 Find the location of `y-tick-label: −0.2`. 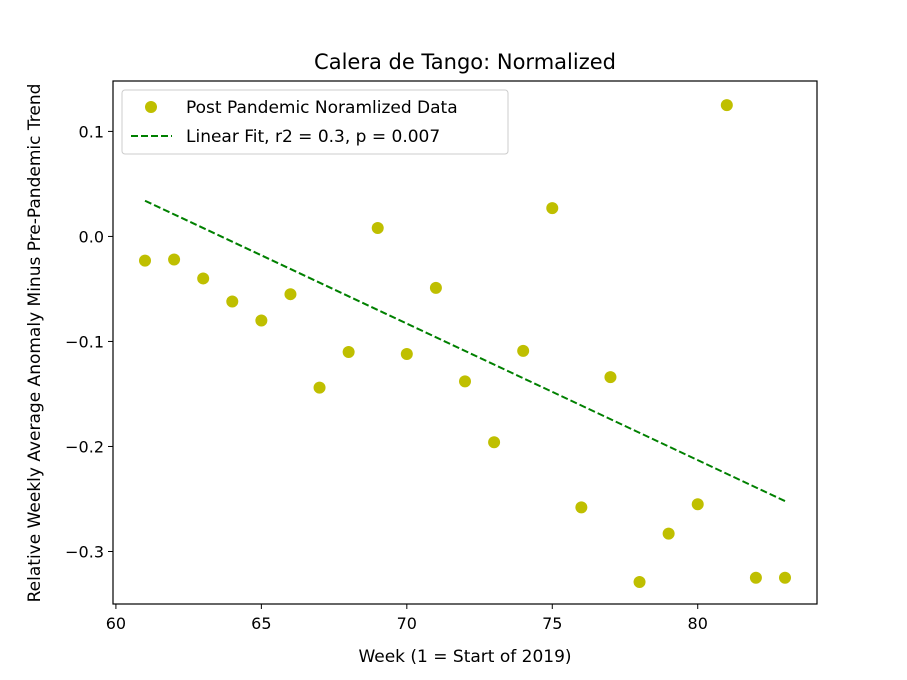

y-tick-label: −0.2 is located at coordinates (84, 446).